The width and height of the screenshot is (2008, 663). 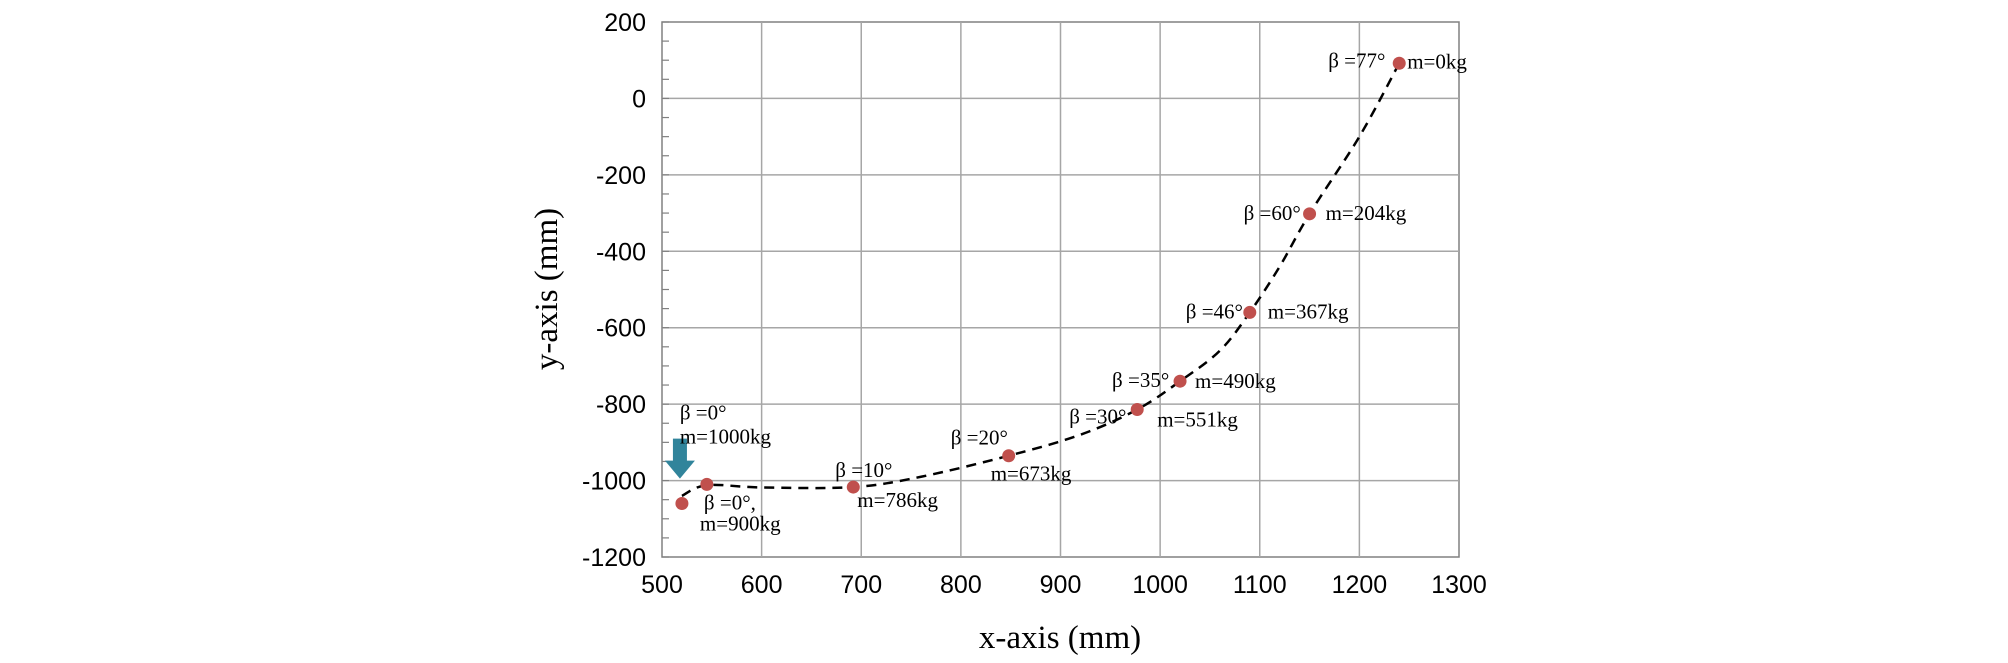 I want to click on start-arrow-icon, so click(x=679, y=458).